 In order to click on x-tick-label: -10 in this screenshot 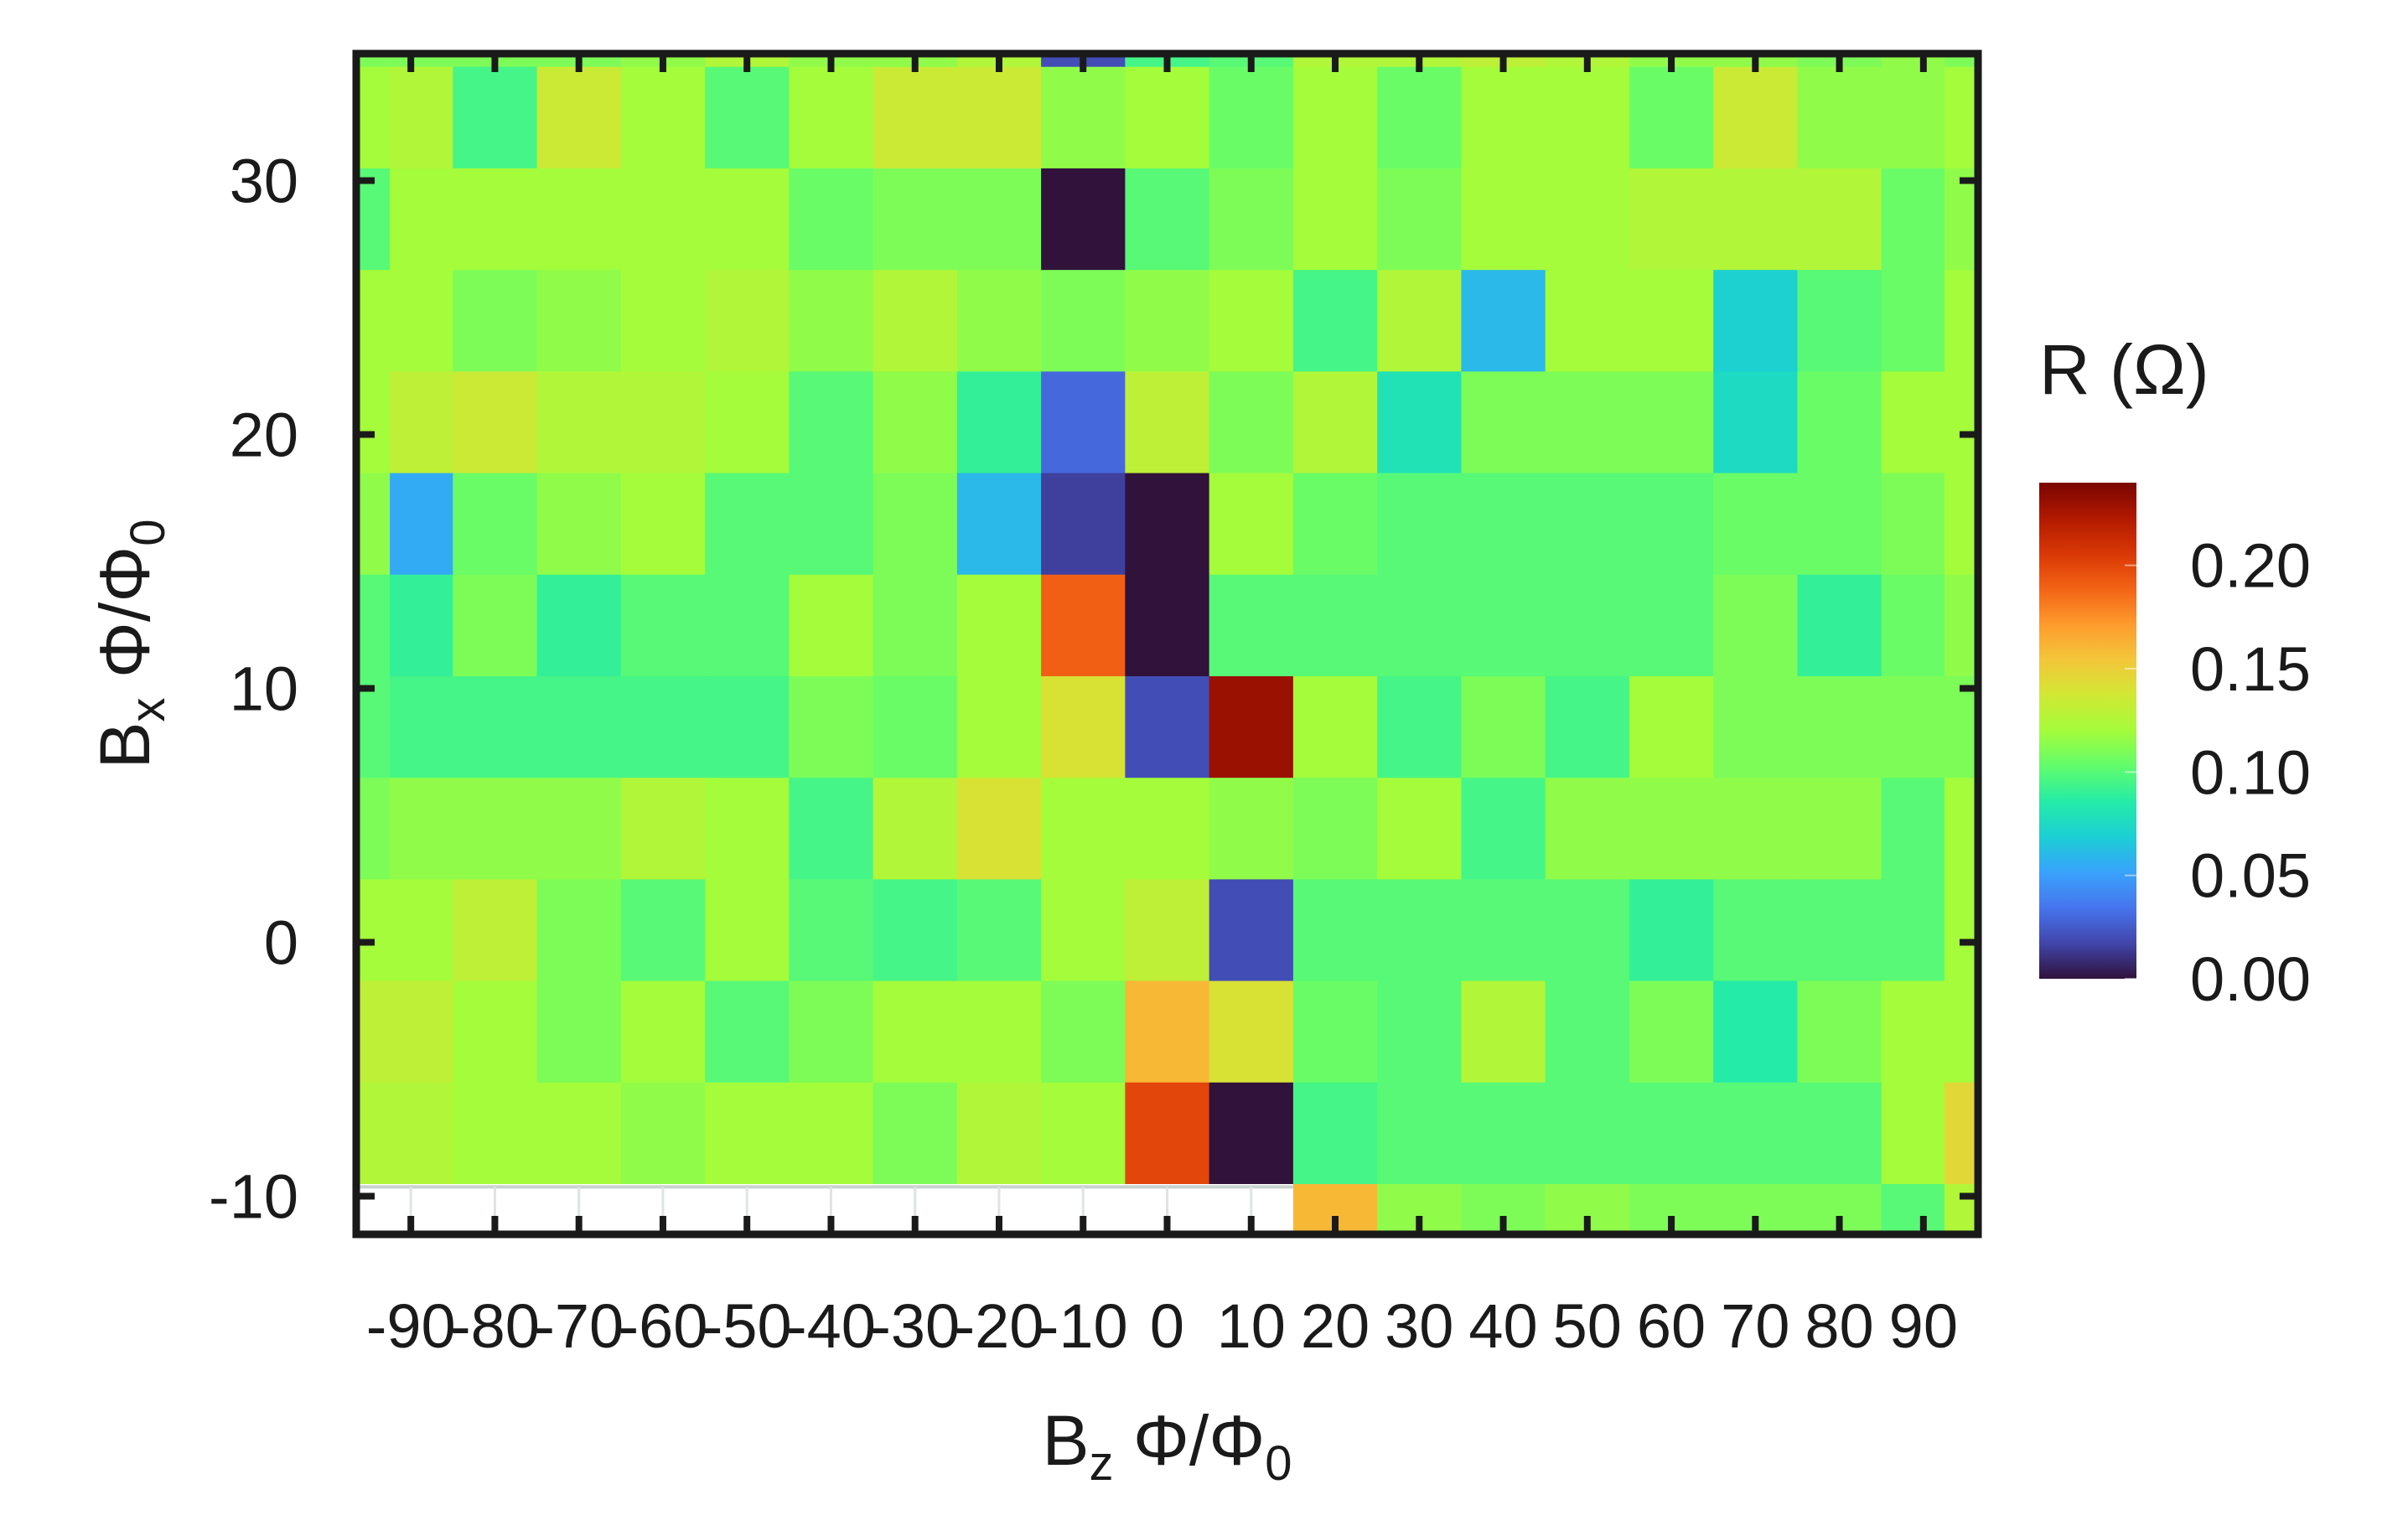, I will do `click(1083, 1326)`.